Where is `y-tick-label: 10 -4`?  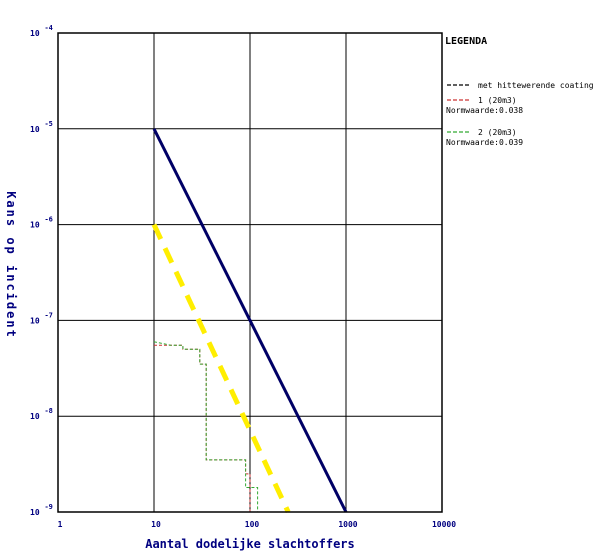
y-tick-label: 10 -4 is located at coordinates (41, 31).